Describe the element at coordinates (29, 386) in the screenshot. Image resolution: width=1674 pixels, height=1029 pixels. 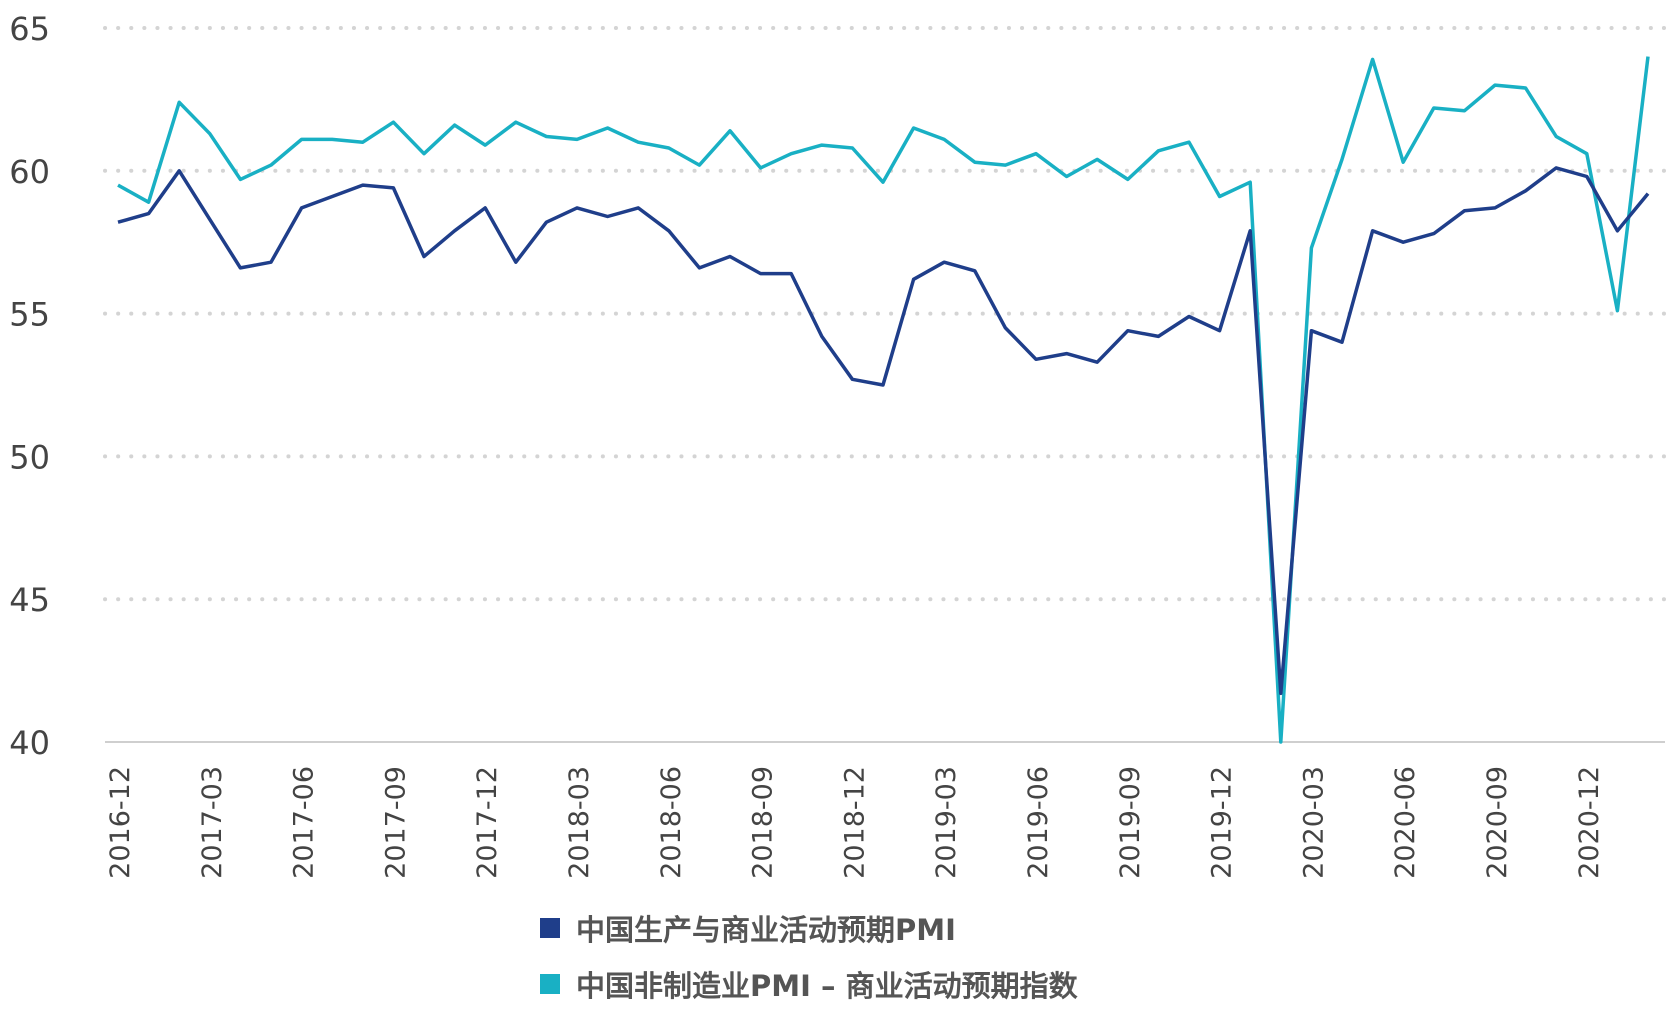
I see `y-axis-ticks: 40 45 50 55 60 65` at that location.